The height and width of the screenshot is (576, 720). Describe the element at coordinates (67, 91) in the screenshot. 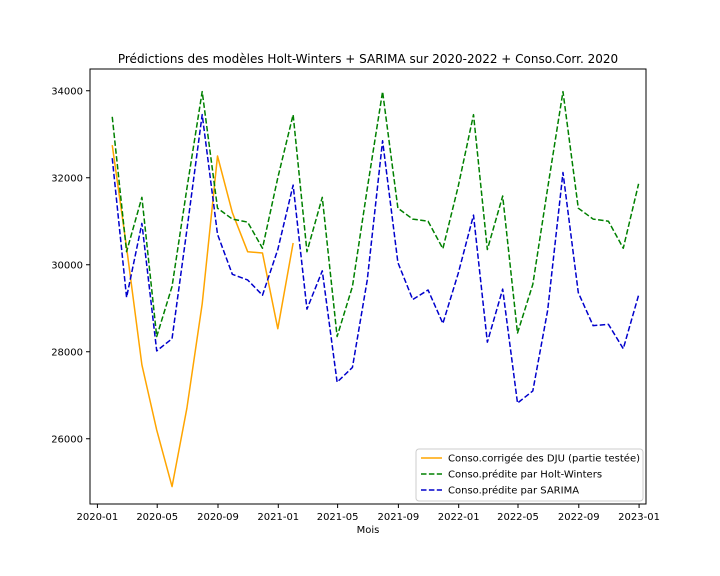

I see `y-tick-label: 34000` at that location.